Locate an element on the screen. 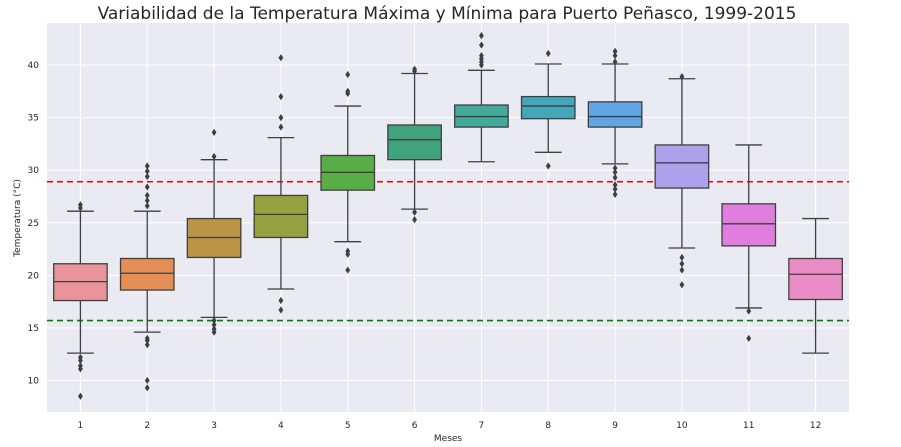  y-axis-label: Temperatura (°C) is located at coordinates (18, 218).